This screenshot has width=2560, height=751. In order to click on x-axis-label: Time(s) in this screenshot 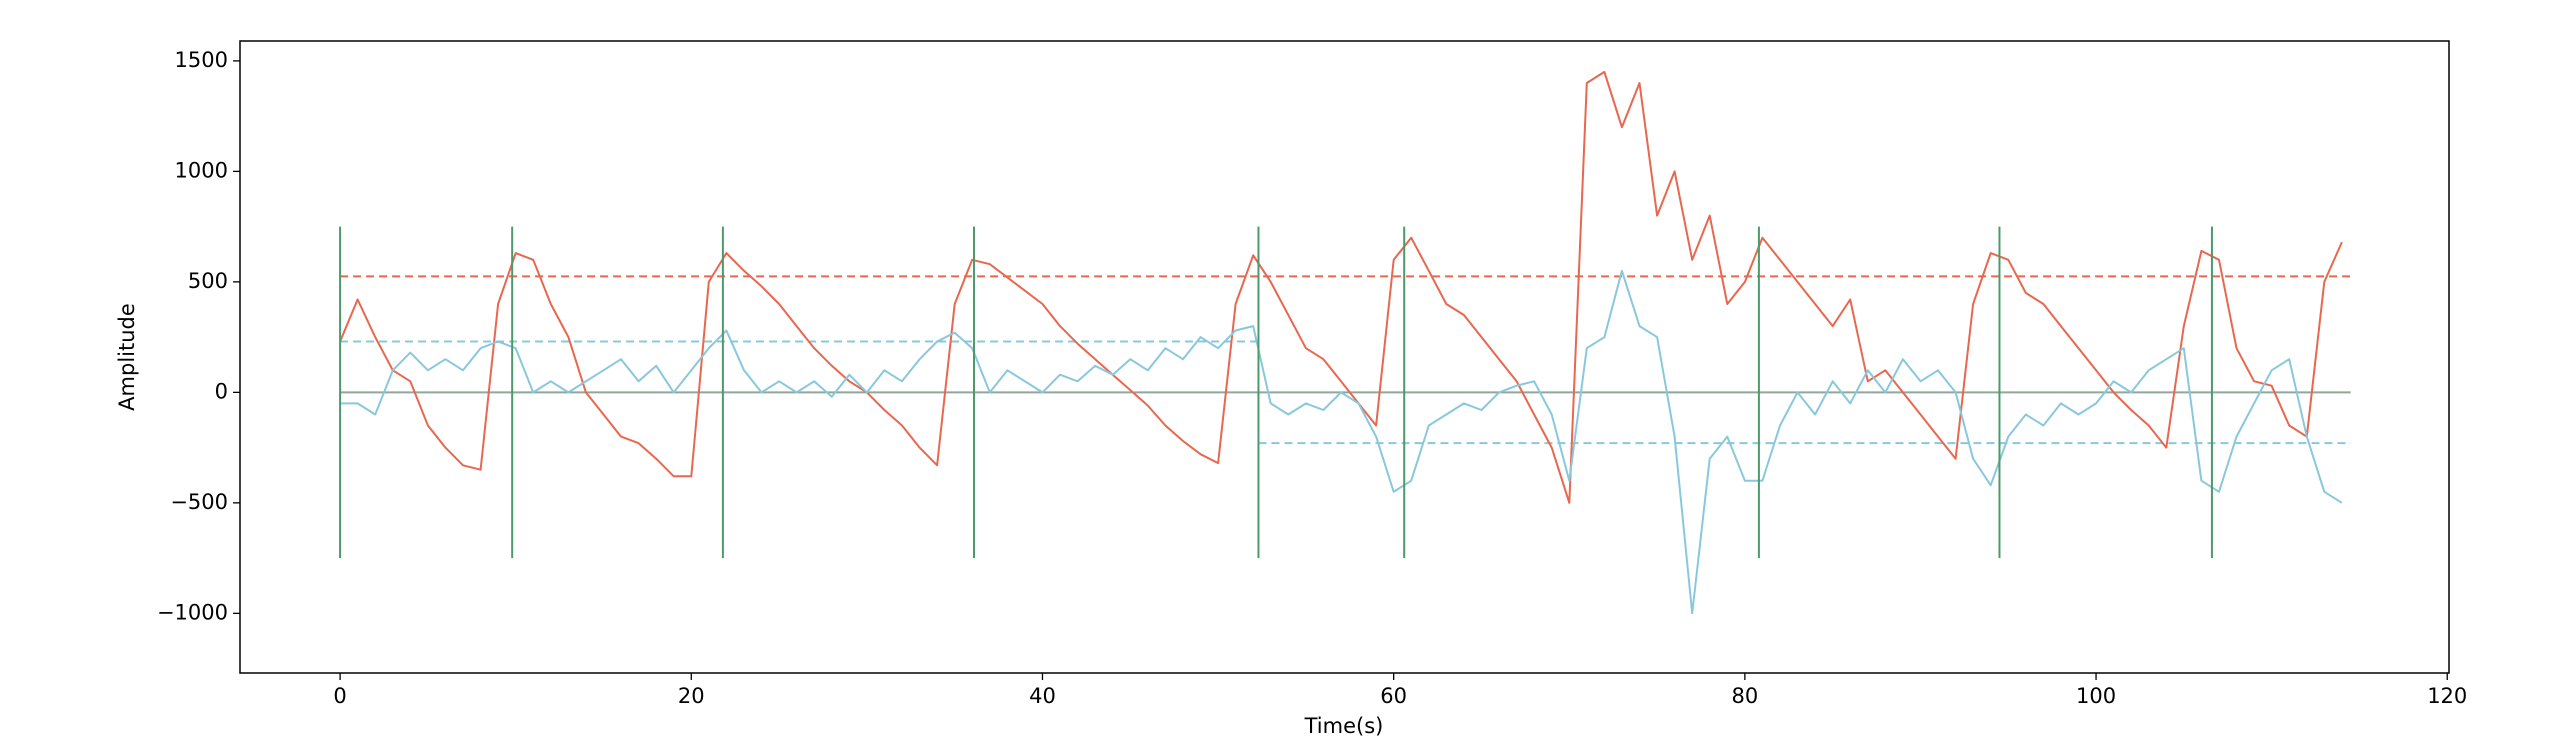, I will do `click(1344, 726)`.